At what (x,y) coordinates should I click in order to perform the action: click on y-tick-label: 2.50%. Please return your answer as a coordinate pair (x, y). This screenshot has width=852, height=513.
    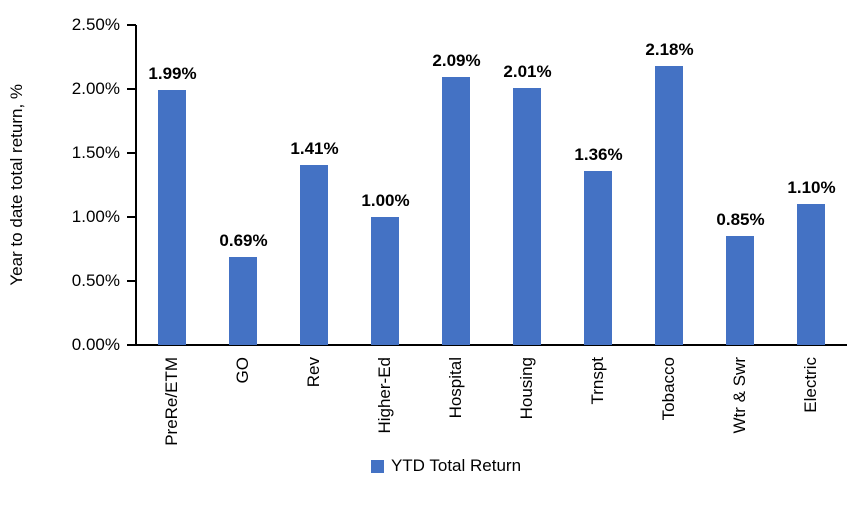
    Looking at the image, I should click on (95, 24).